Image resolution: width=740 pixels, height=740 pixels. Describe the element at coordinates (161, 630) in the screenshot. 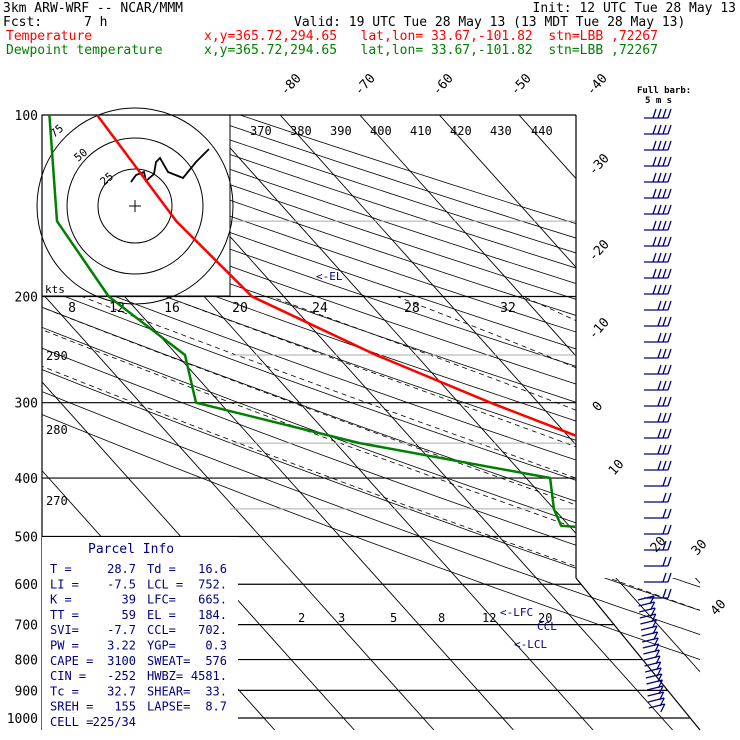

I see `parcel-info-key: CCL=` at that location.